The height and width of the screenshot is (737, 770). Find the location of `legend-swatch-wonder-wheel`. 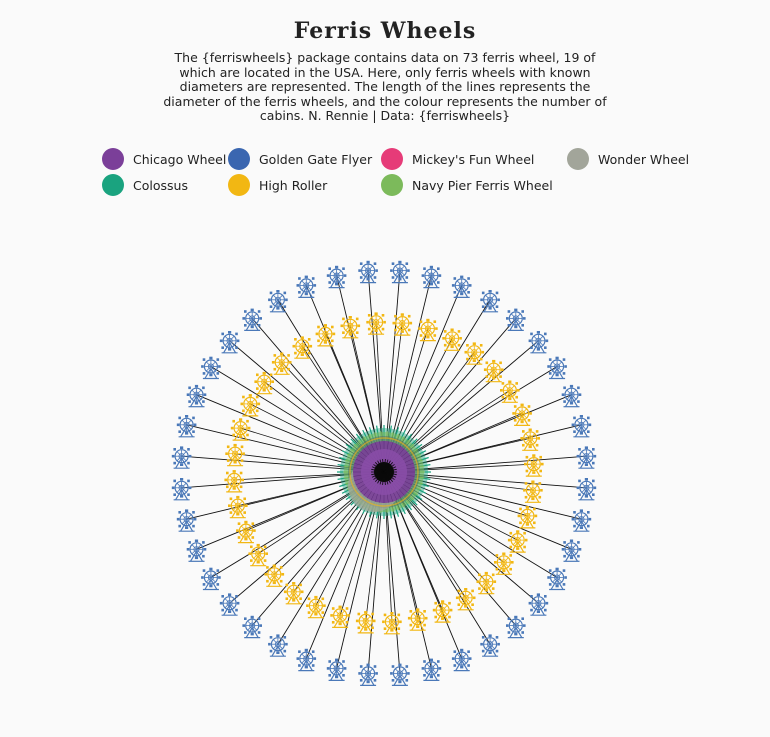

legend-swatch-wonder-wheel is located at coordinates (578, 159).